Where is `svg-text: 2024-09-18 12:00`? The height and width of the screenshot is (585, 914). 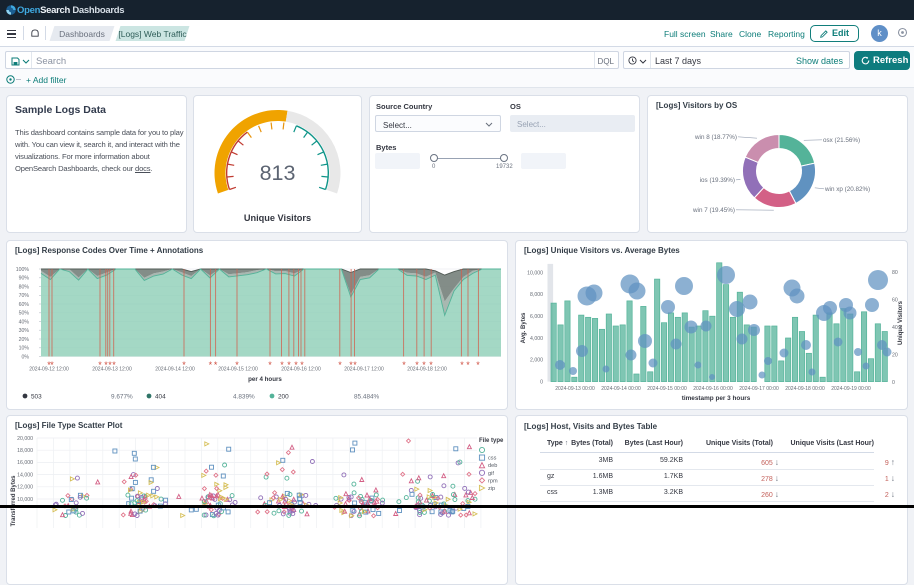
svg-text: 2024-09-18 12:00 is located at coordinates (427, 370).